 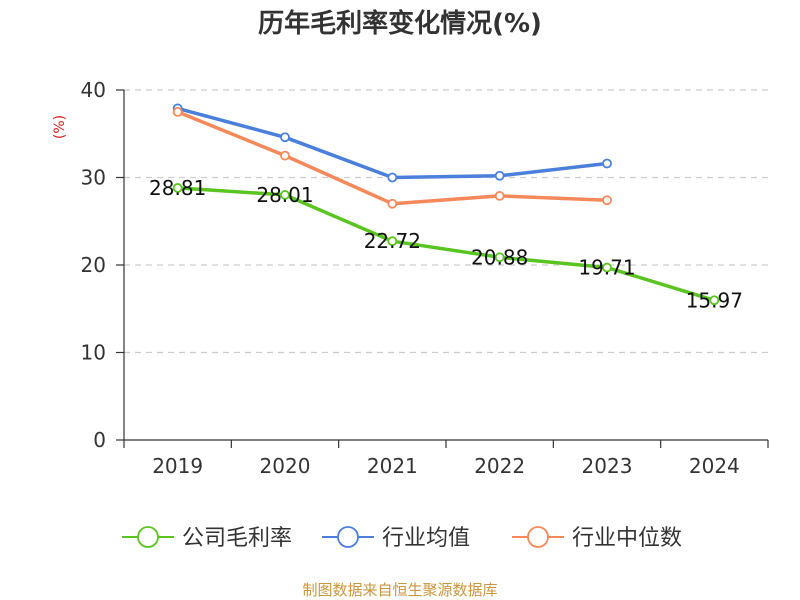 What do you see at coordinates (426, 538) in the screenshot?
I see `legend-label: 行业均值` at bounding box center [426, 538].